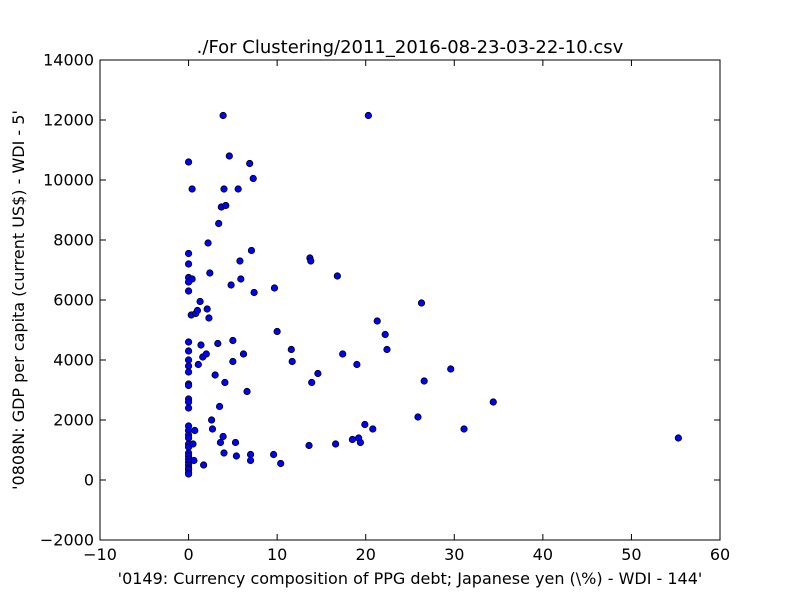 This screenshot has height=604, width=800. Describe the element at coordinates (720, 554) in the screenshot. I see `x-tick-label: 60` at that location.